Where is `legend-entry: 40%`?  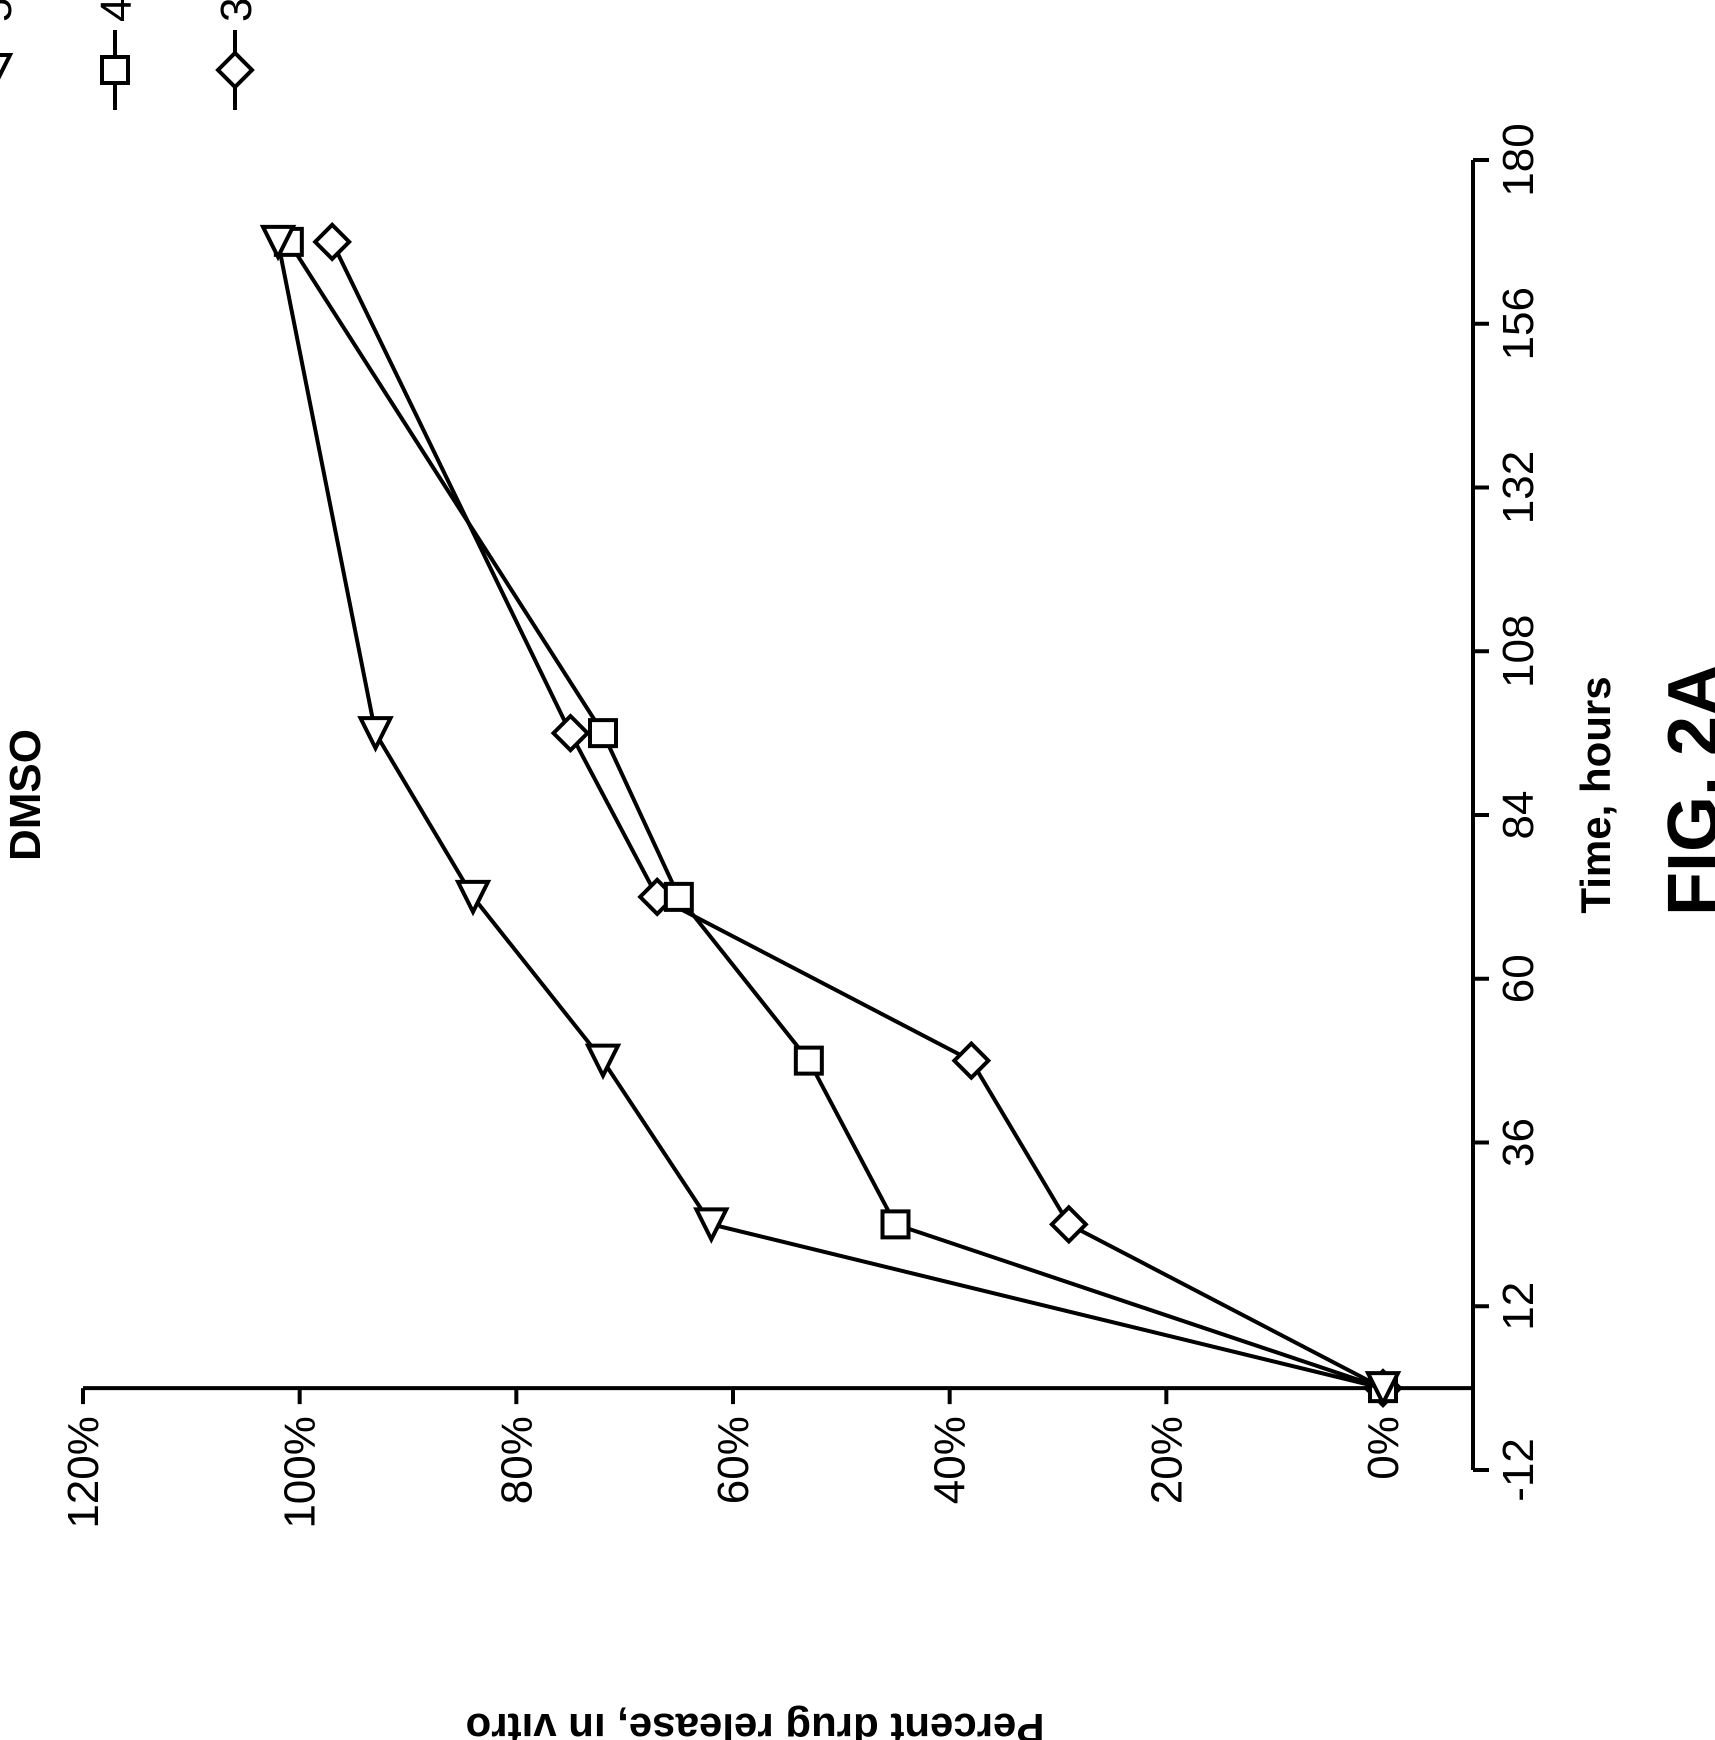
legend-entry: 40% is located at coordinates (116, 55).